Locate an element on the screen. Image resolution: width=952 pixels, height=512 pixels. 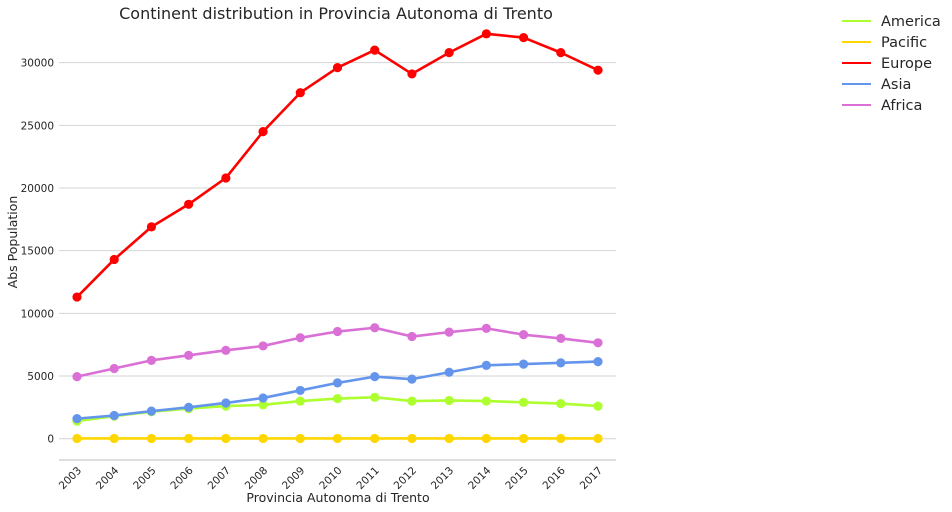
point-asia-2007 is located at coordinates (226, 403).